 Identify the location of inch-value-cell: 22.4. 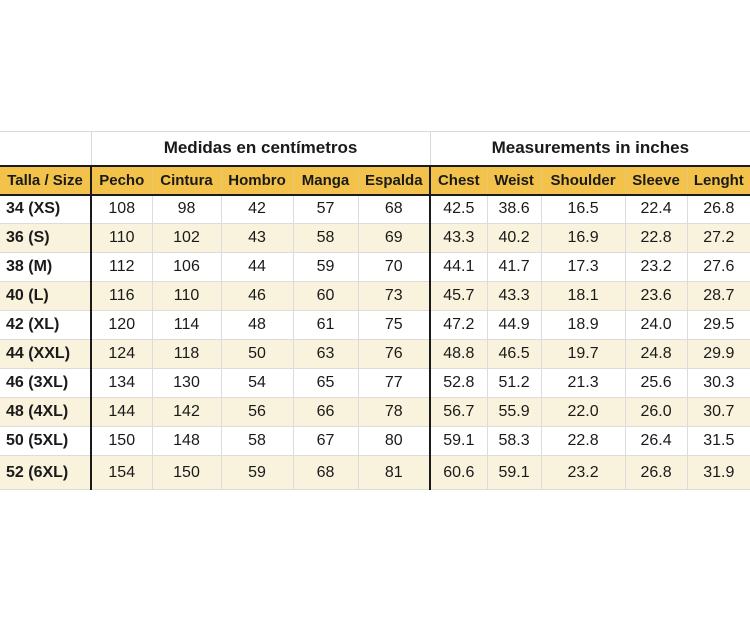
(656, 209).